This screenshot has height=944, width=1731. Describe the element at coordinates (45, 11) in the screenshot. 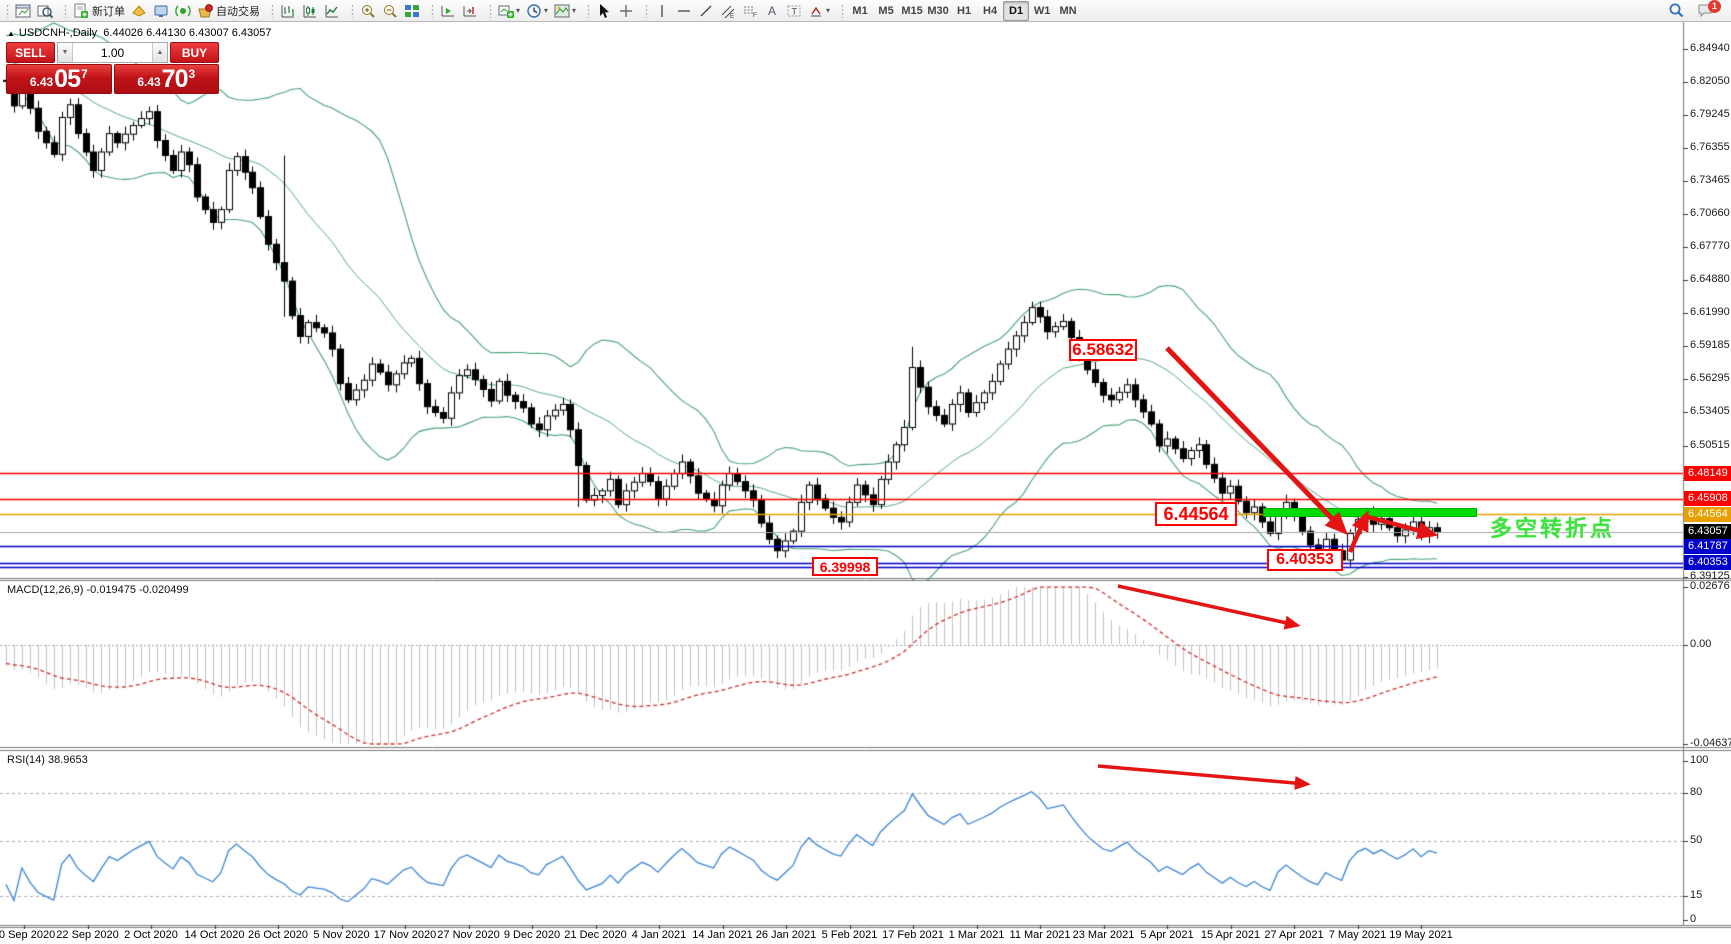

I see `data-window-icon` at that location.